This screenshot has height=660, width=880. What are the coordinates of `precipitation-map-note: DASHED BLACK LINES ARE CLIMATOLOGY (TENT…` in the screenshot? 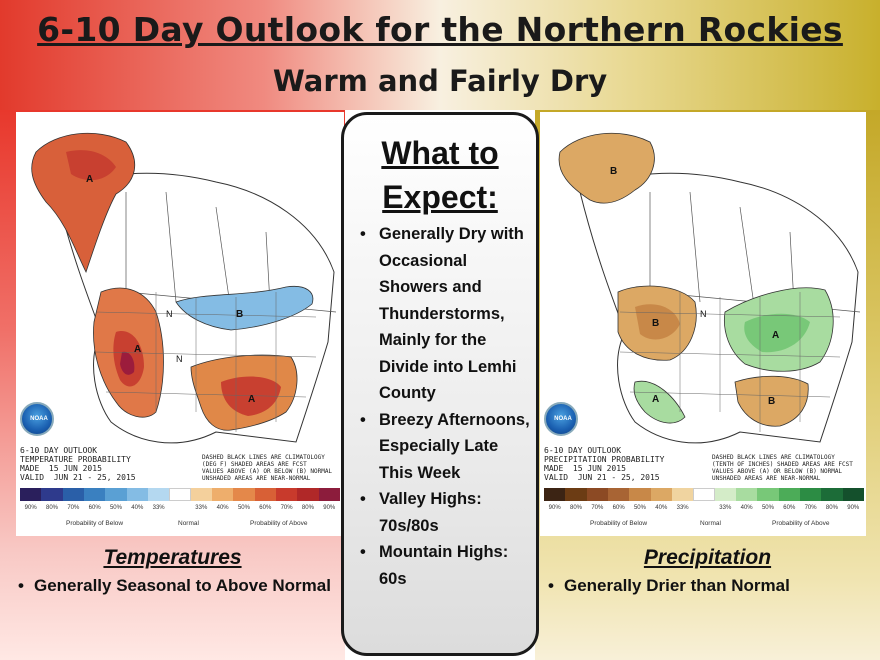 It's located at (782, 468).